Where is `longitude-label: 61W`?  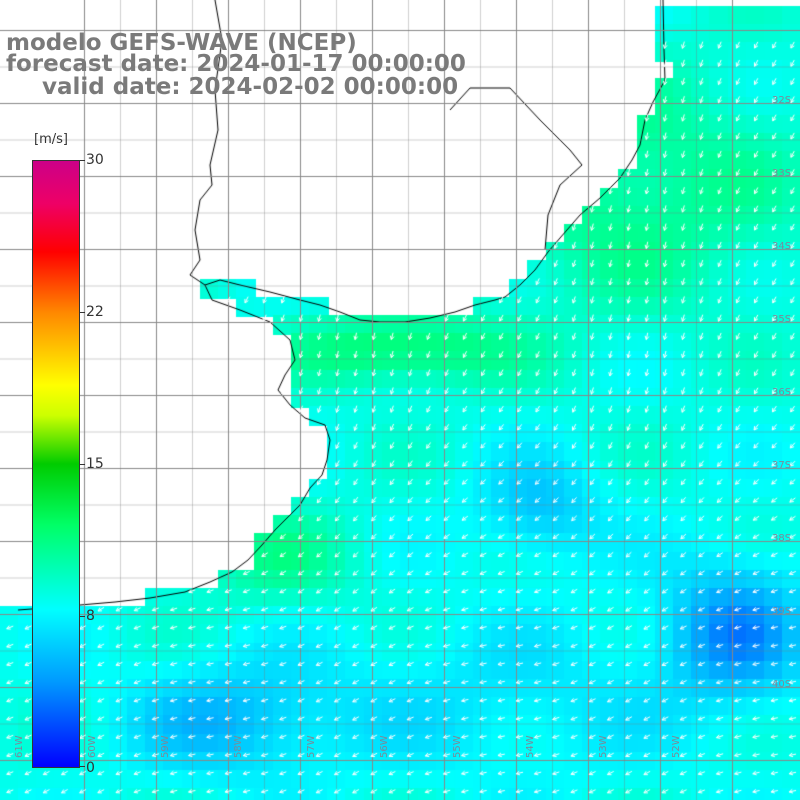 longitude-label: 61W is located at coordinates (19, 746).